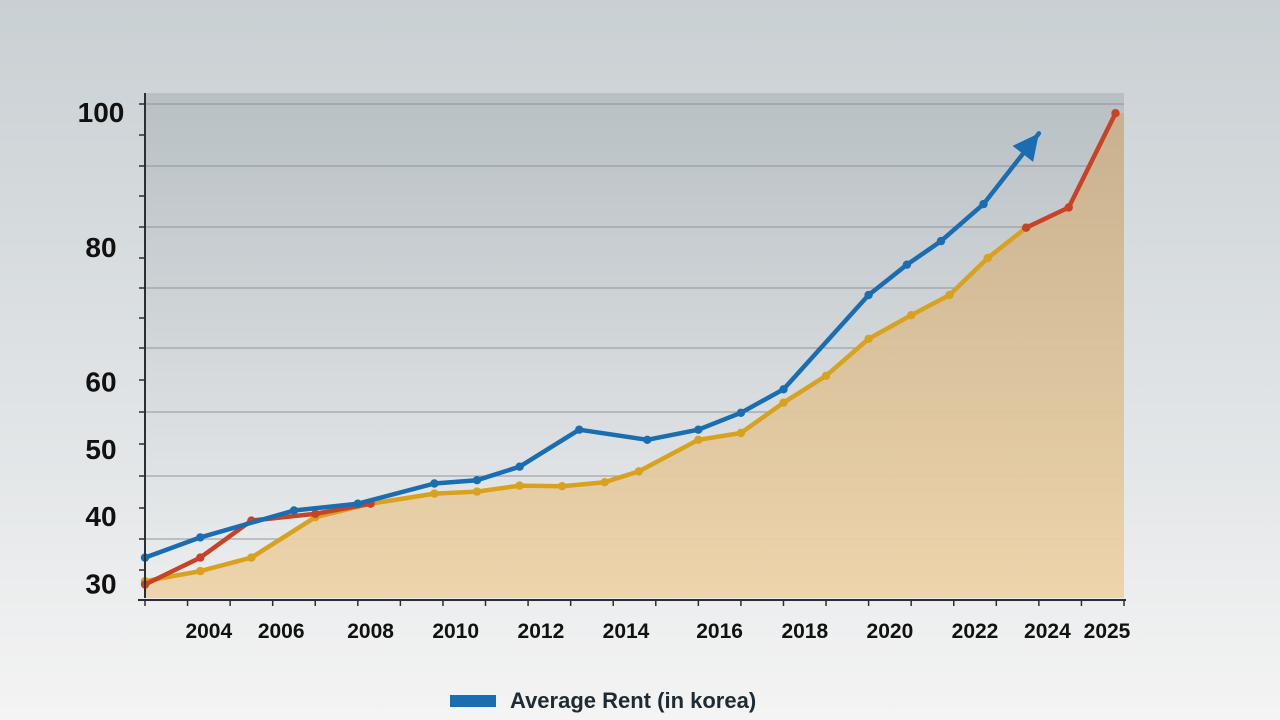 The height and width of the screenshot is (720, 1280). I want to click on y-tick-label: 80, so click(100, 247).